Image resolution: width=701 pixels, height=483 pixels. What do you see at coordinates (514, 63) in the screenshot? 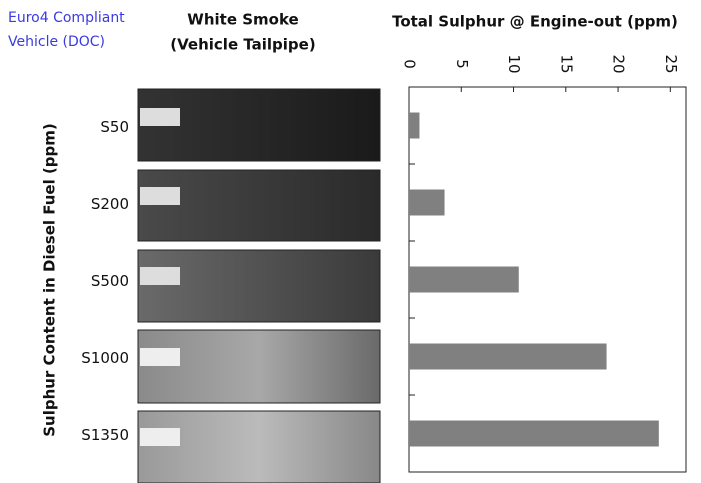
I see `x-tick-label: 10` at bounding box center [514, 63].